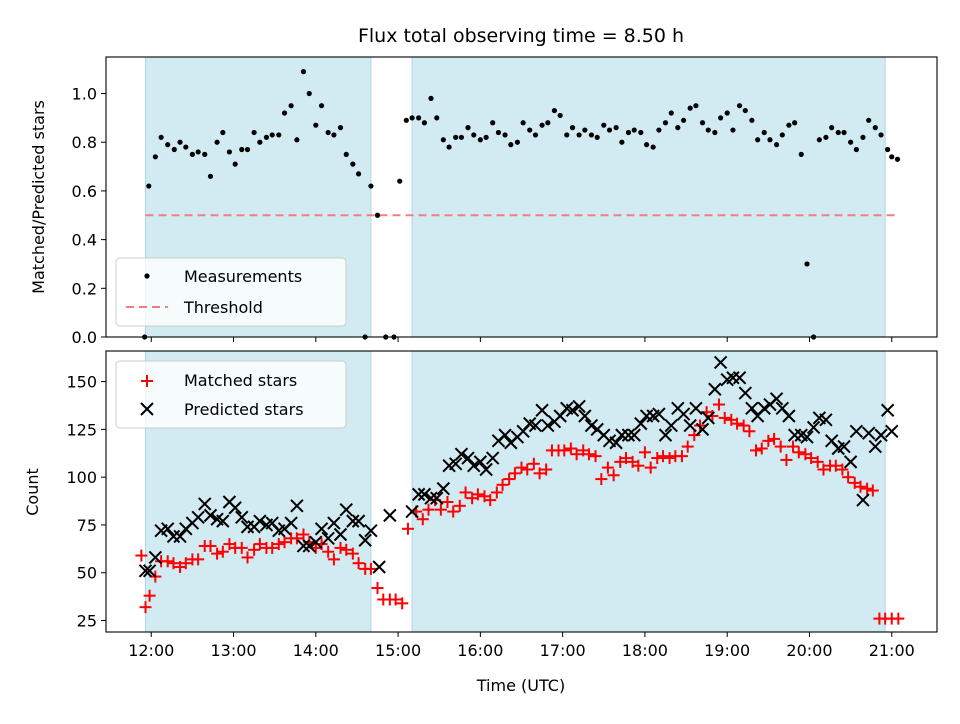 The width and height of the screenshot is (960, 724). I want to click on bottom-y-tick-label: 50, so click(87, 573).